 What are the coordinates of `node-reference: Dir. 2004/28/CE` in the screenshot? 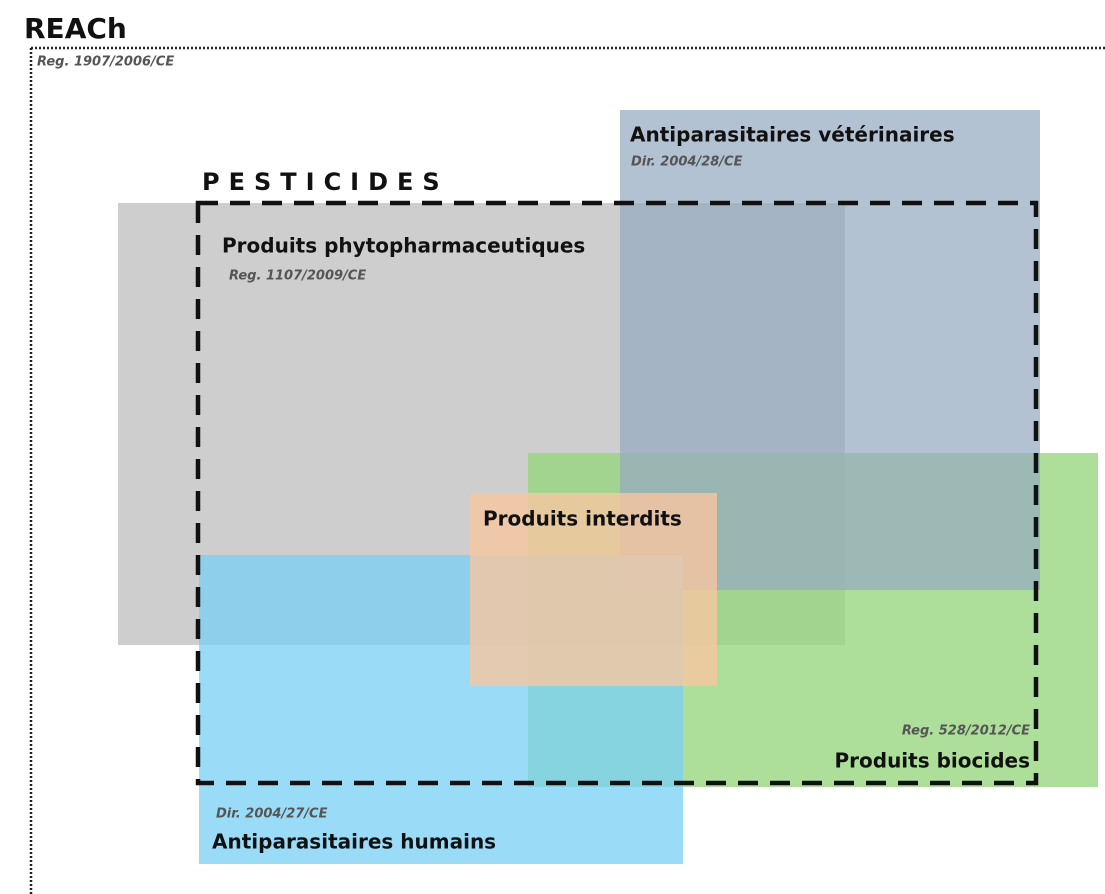 It's located at (687, 162).